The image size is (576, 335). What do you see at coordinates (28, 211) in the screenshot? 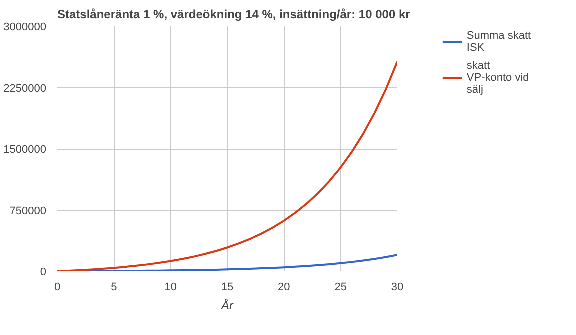
I see `y-tick-label: 750000` at bounding box center [28, 211].